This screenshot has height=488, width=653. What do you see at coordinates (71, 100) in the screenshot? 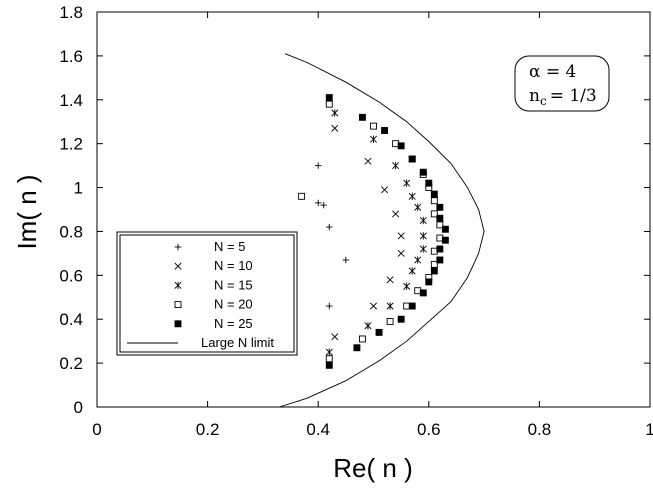
I see `y-tick-label: 1.4` at bounding box center [71, 100].